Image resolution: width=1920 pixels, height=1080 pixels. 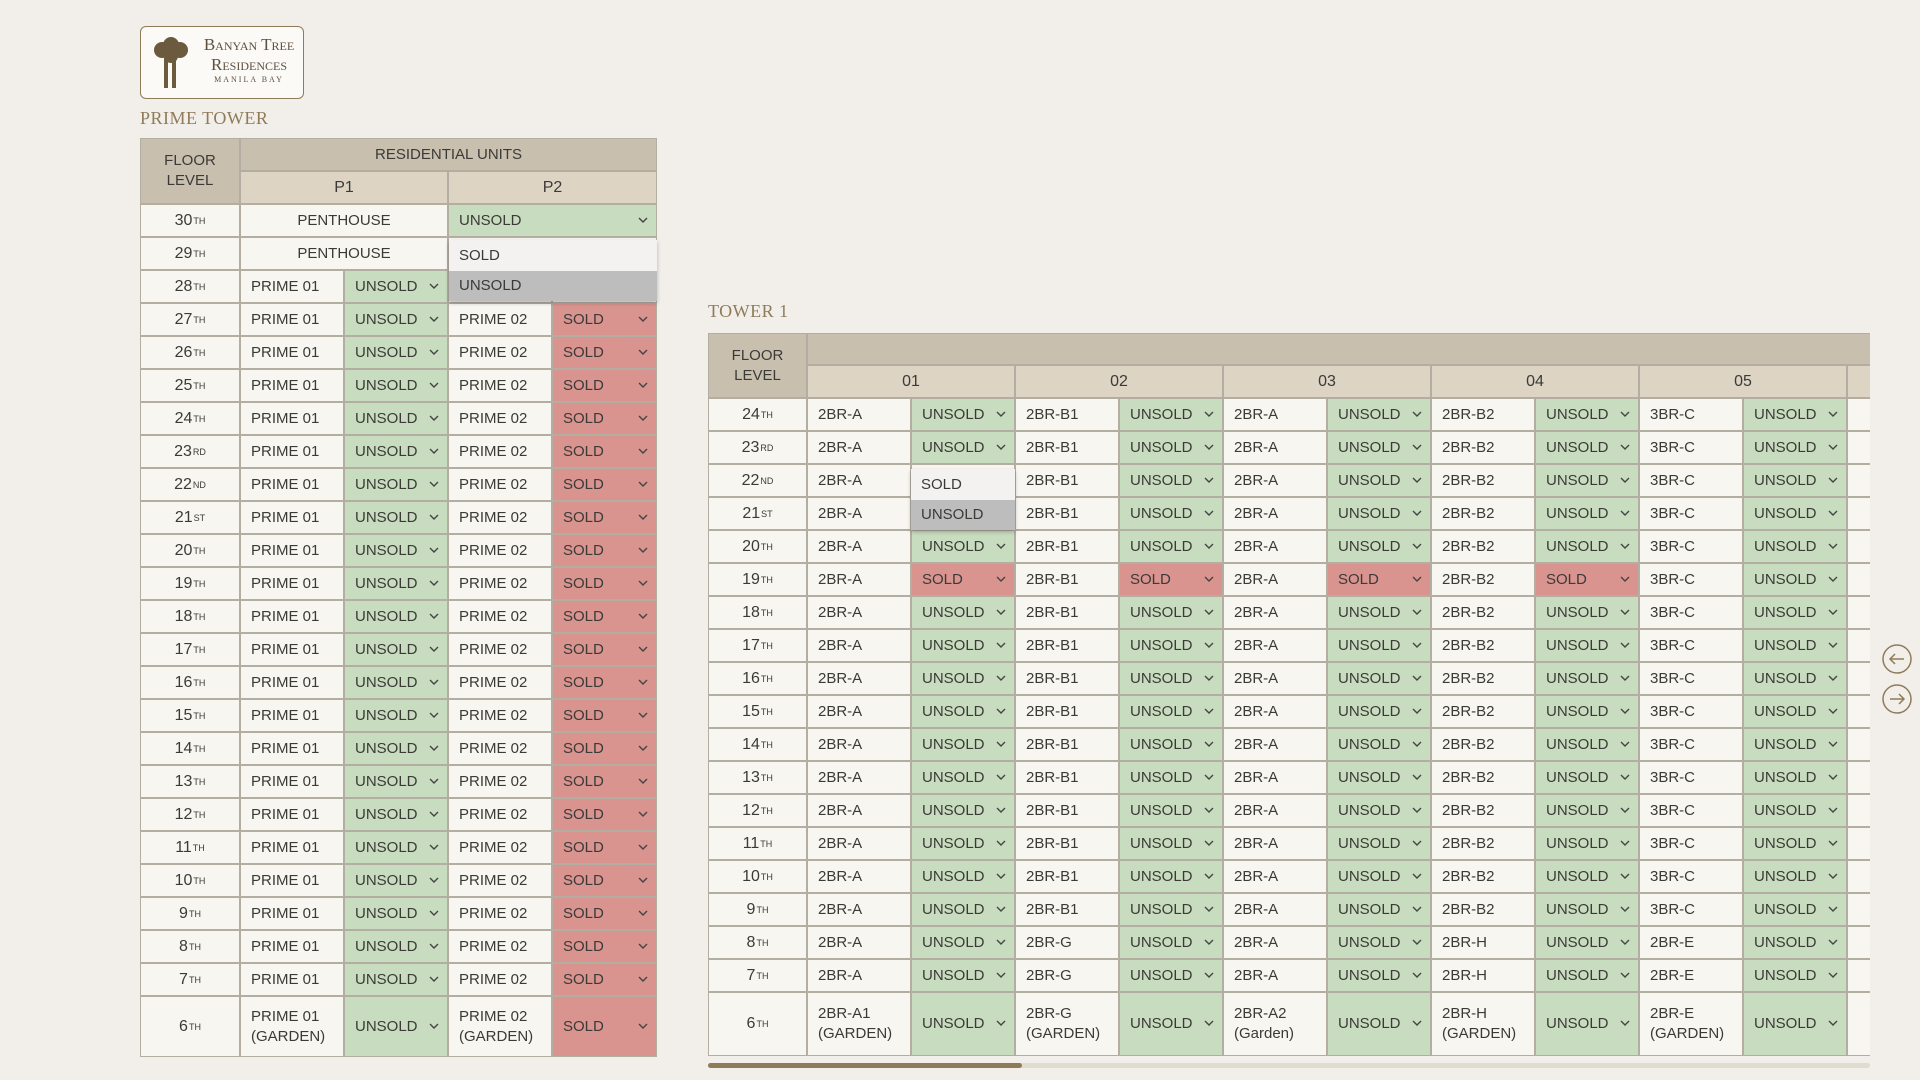 I want to click on scrollbar, so click(x=1289, y=1065).